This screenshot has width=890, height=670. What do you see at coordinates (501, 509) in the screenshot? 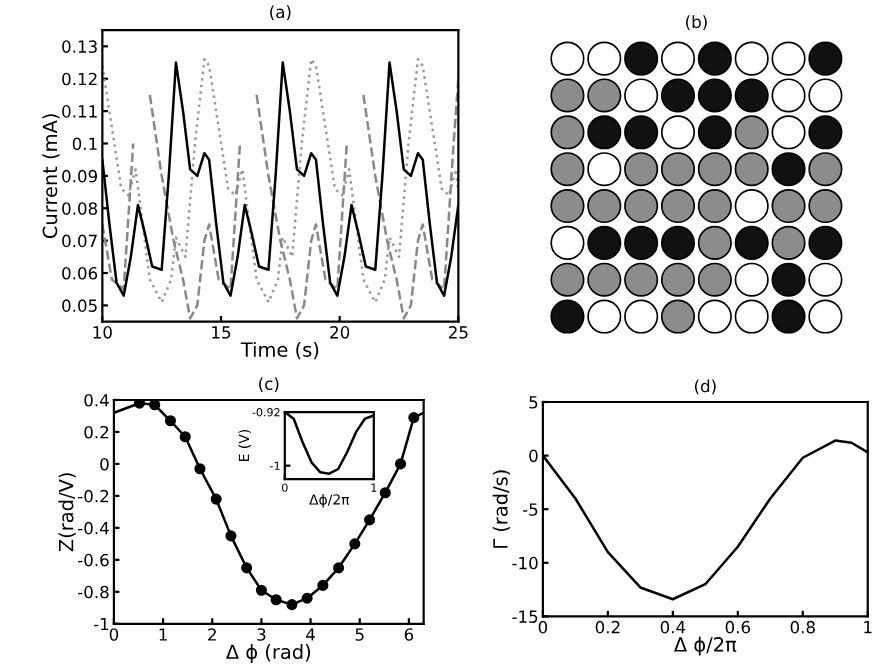
I see `y-axis-title: Γ (rad/s)` at bounding box center [501, 509].